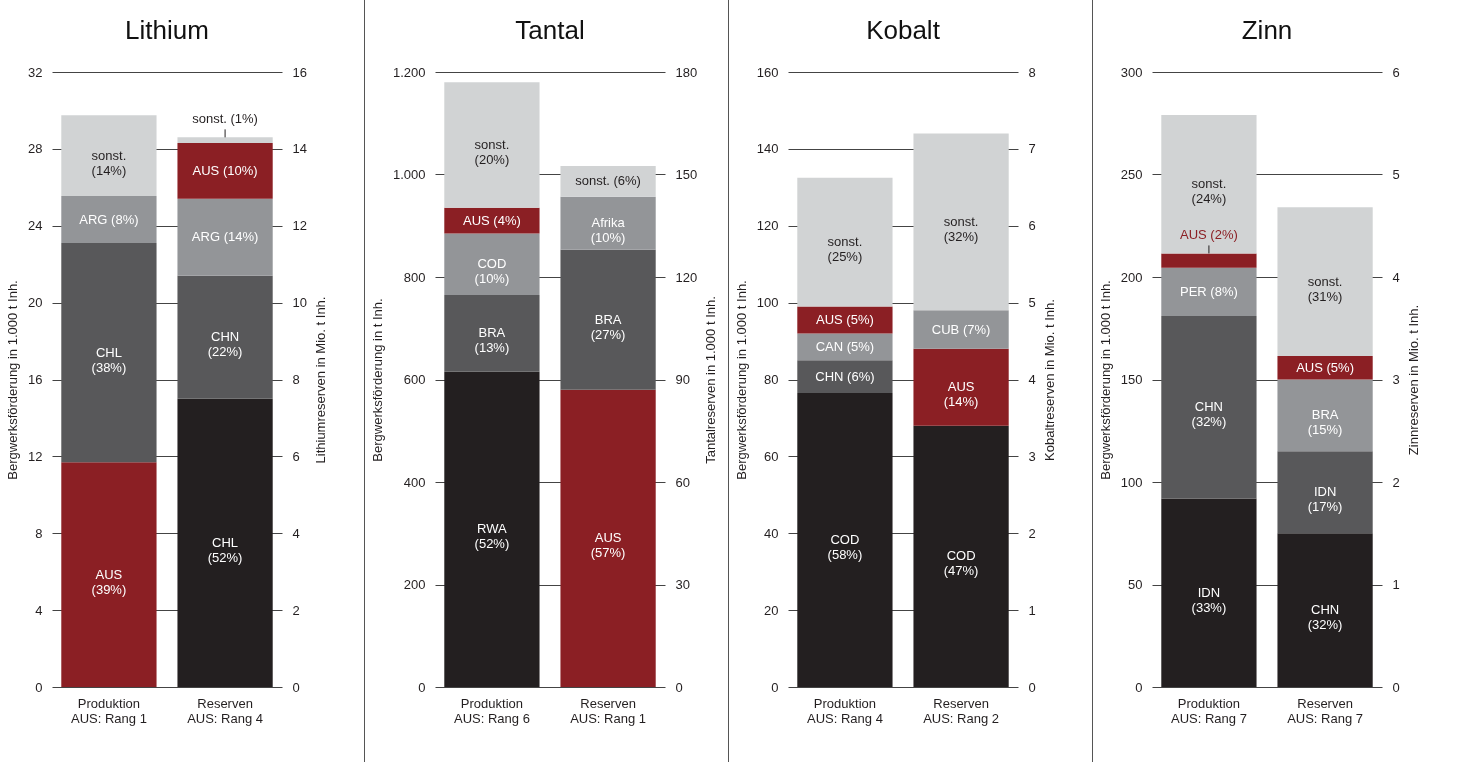 This screenshot has width=1461, height=762. What do you see at coordinates (550, 30) in the screenshot?
I see `chart-title: Tantal` at bounding box center [550, 30].